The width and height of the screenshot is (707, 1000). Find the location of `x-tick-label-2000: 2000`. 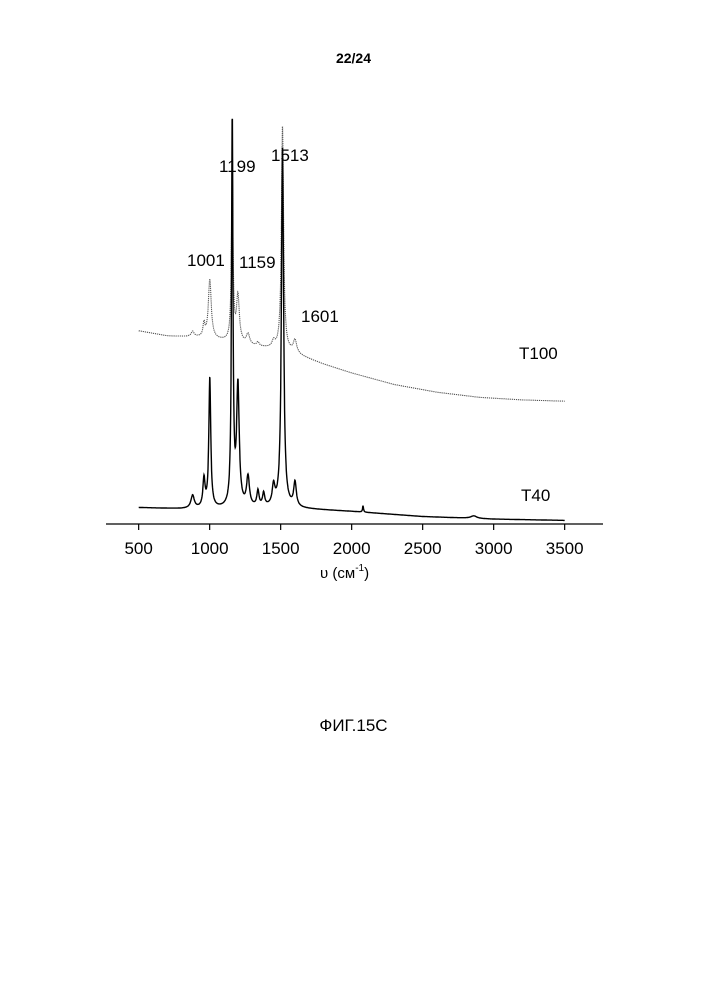

x-tick-label-2000: 2000 is located at coordinates (352, 548).